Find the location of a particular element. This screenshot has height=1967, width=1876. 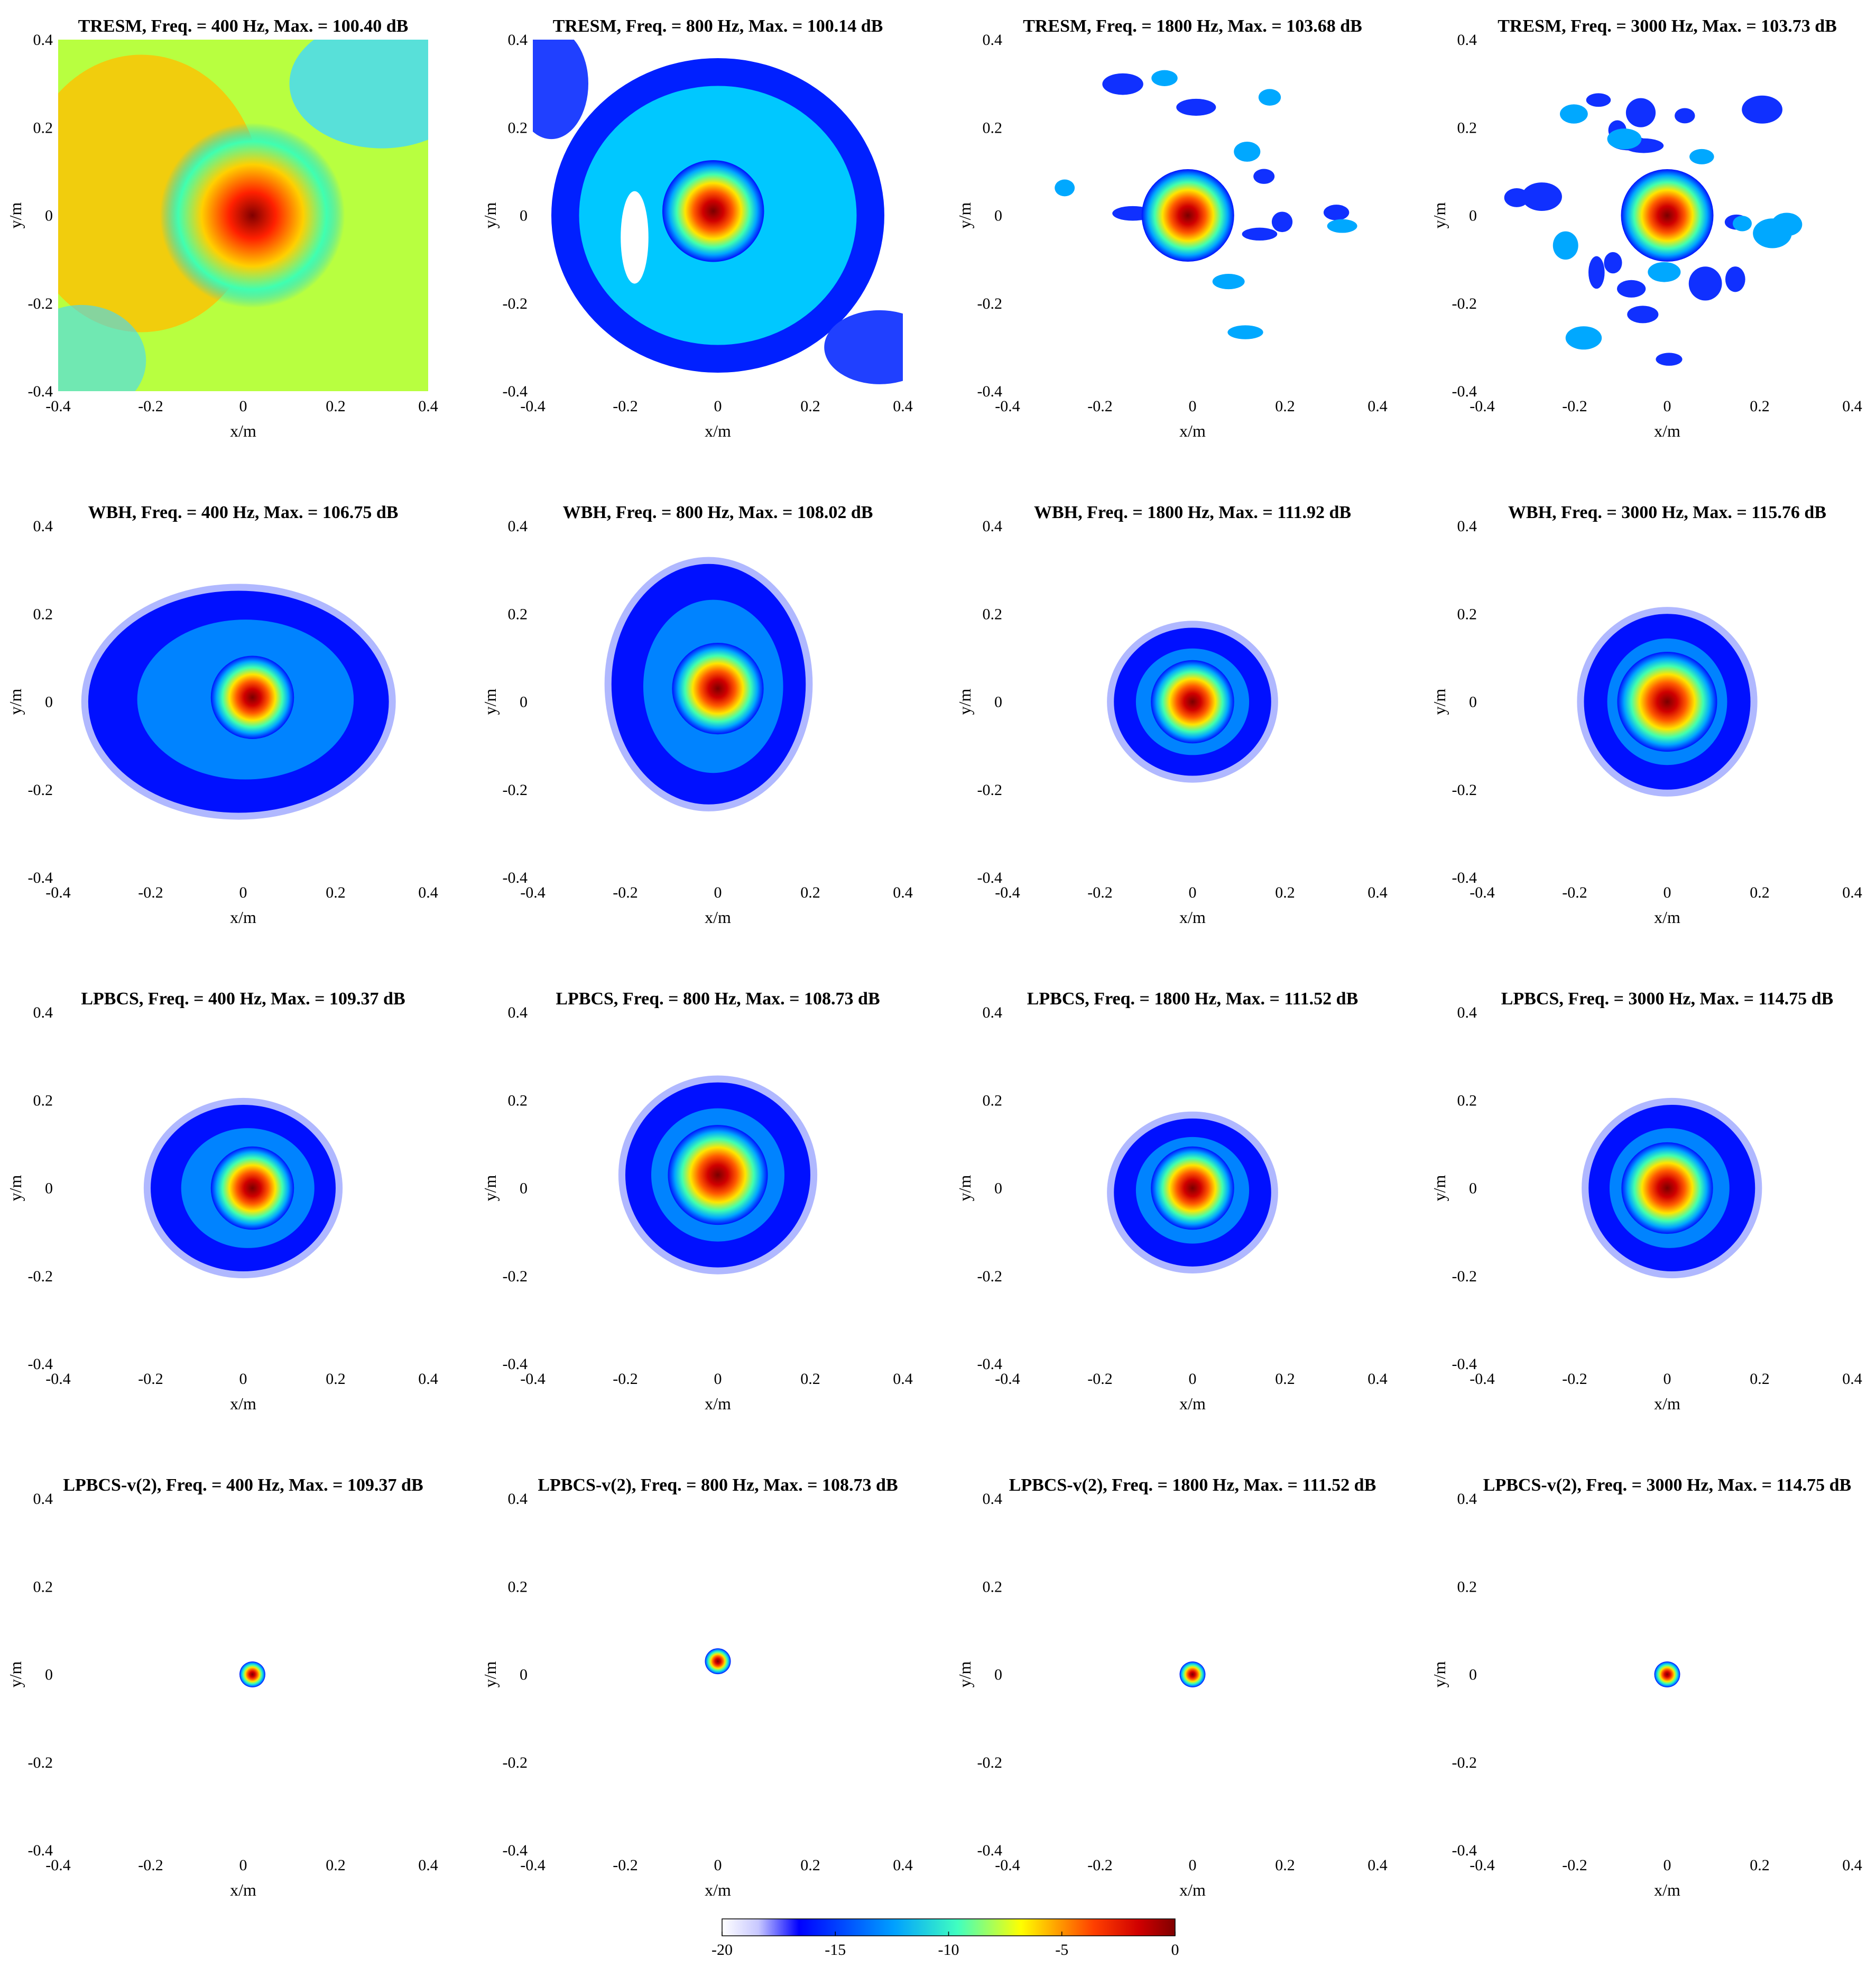

panel-title: WBH, Freq. = 800 Hz, Max. = 108.02 dB is located at coordinates (718, 513).